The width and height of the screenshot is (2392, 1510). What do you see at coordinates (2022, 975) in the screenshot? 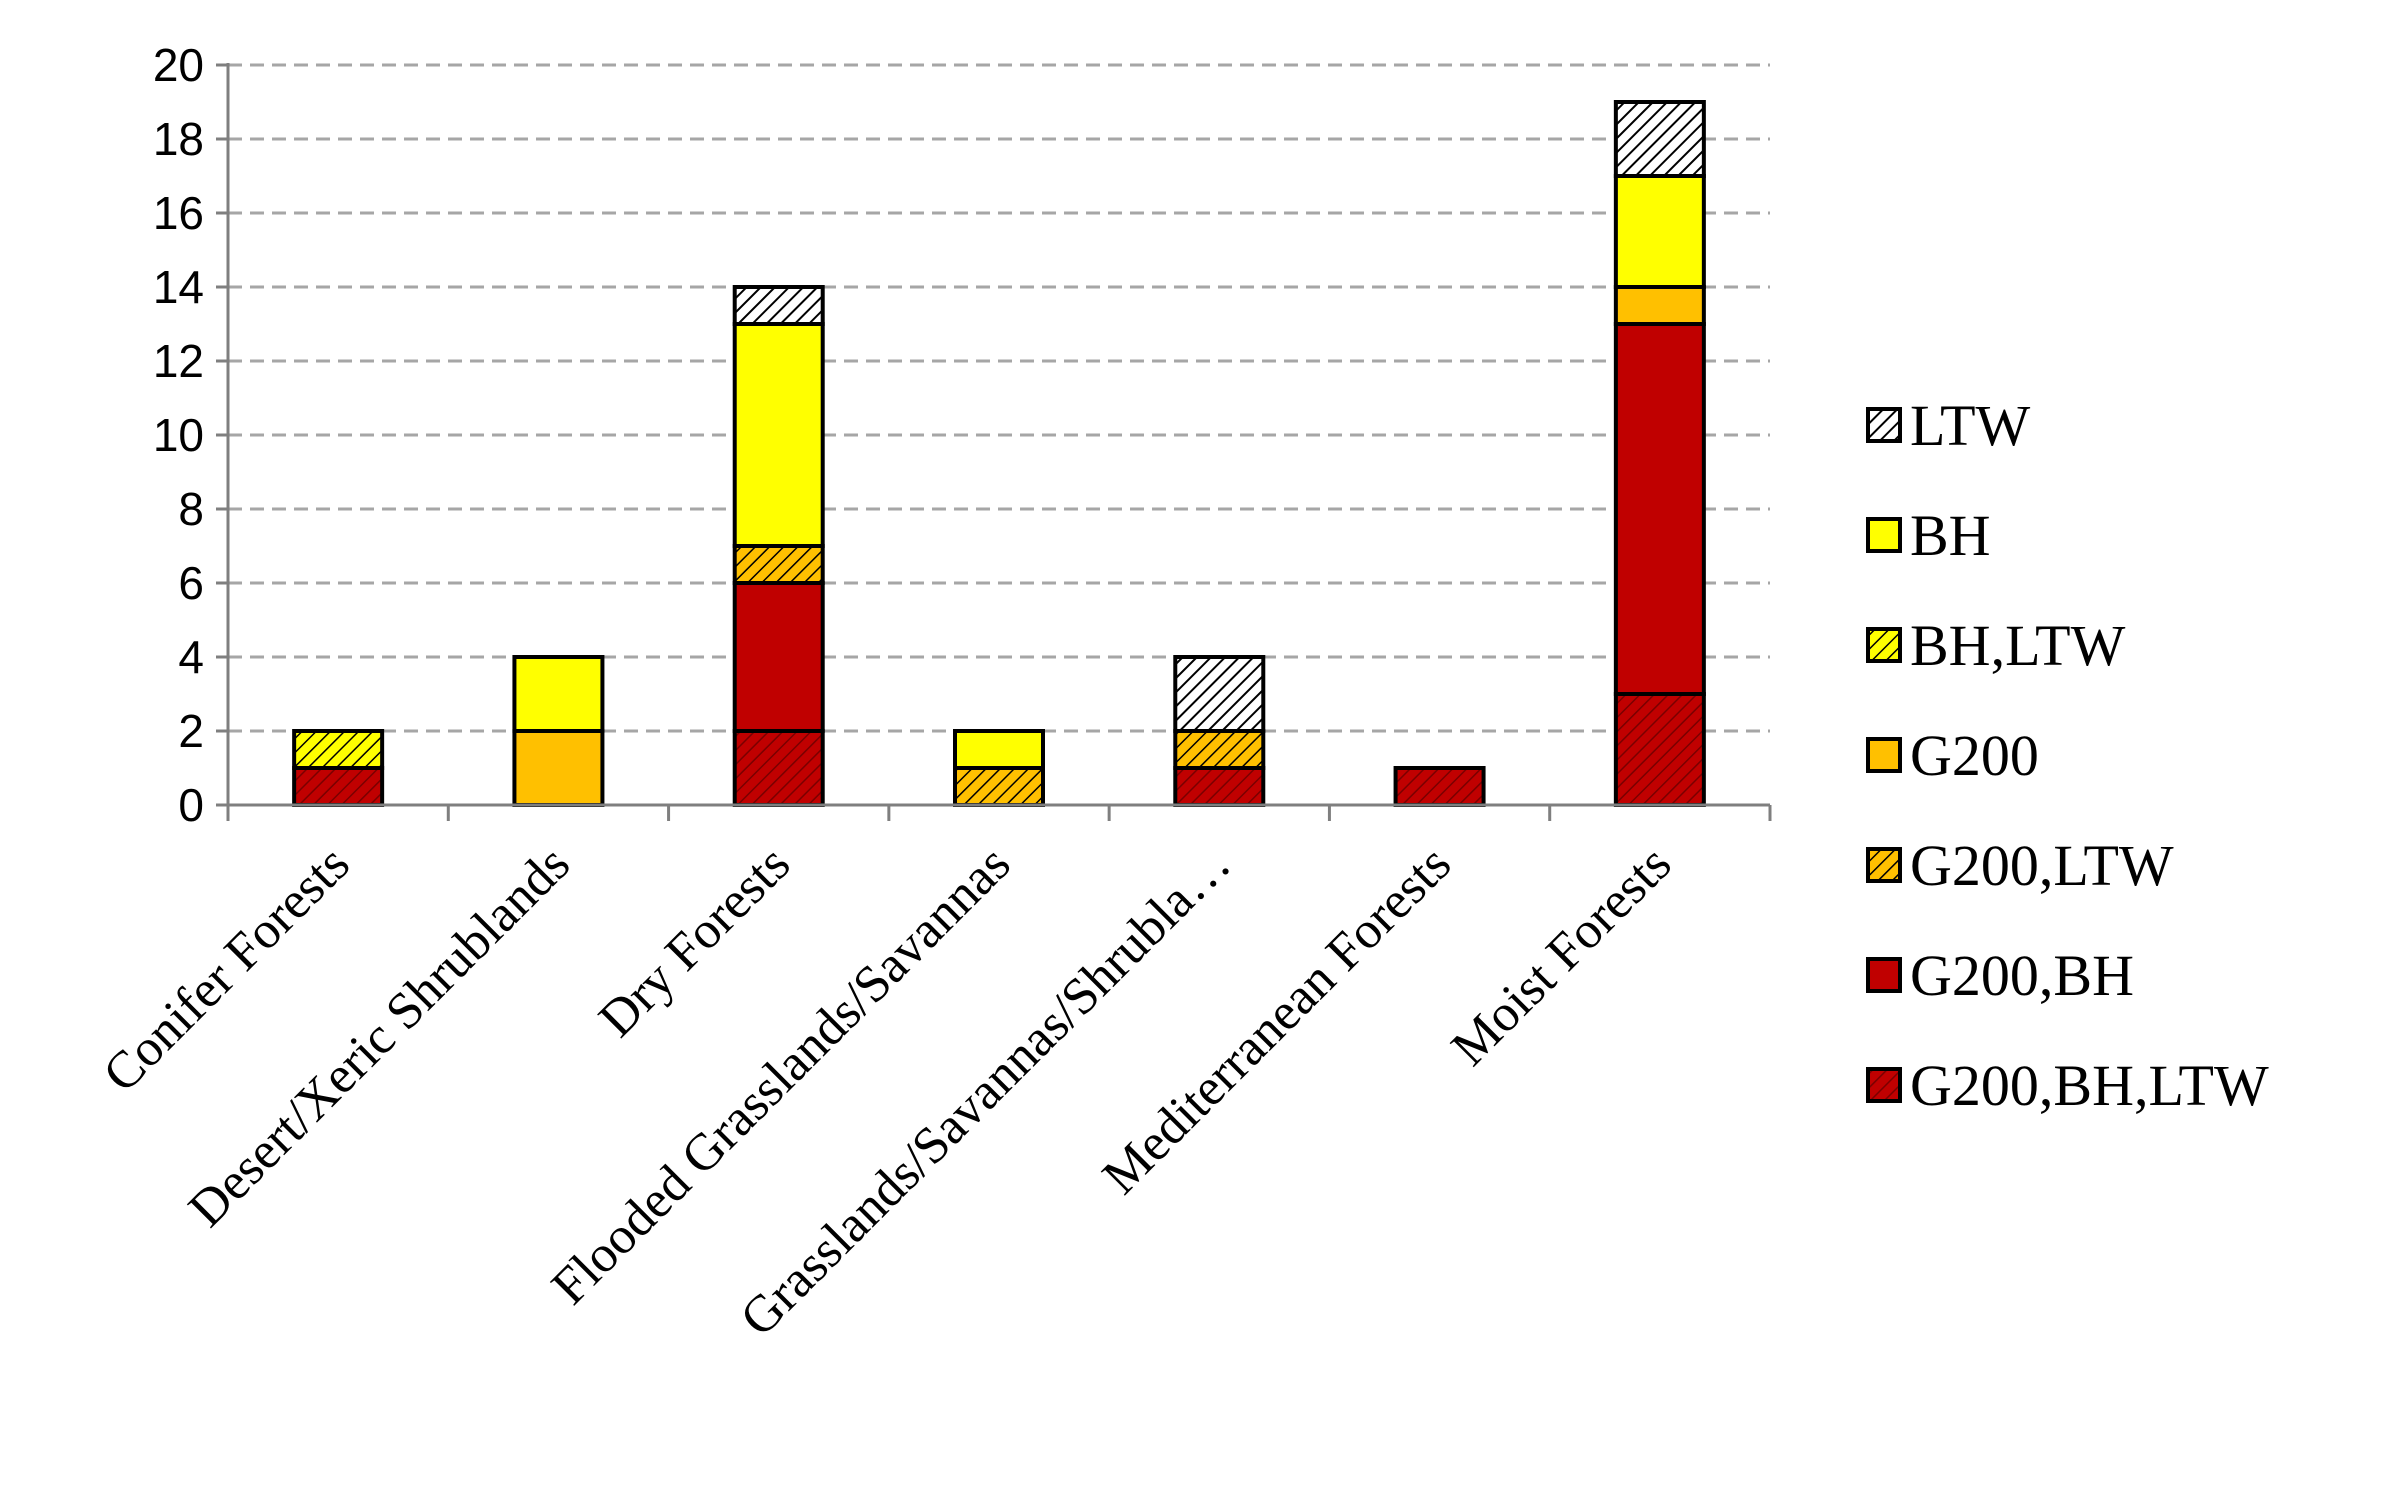
I see `legend-label: G200,BH` at bounding box center [2022, 975].